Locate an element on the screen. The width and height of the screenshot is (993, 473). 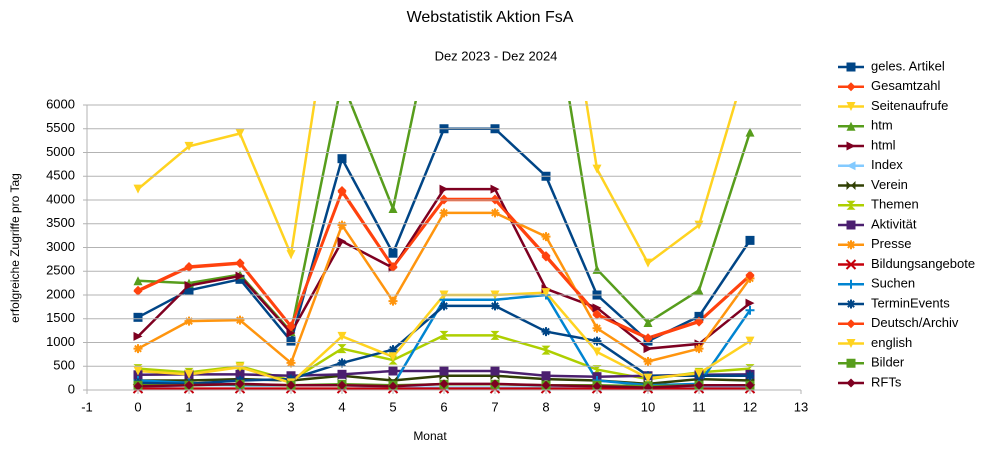
legend-label: Seitenaufrufe is located at coordinates (909, 105).